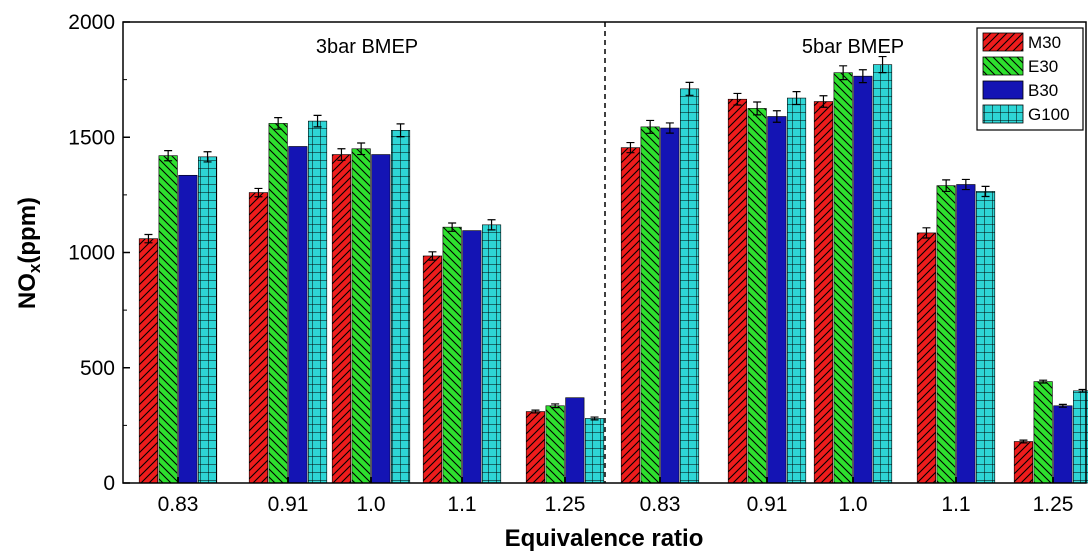 The image size is (1088, 554). Describe the element at coordinates (109, 483) in the screenshot. I see `y-tick-label: 0` at that location.